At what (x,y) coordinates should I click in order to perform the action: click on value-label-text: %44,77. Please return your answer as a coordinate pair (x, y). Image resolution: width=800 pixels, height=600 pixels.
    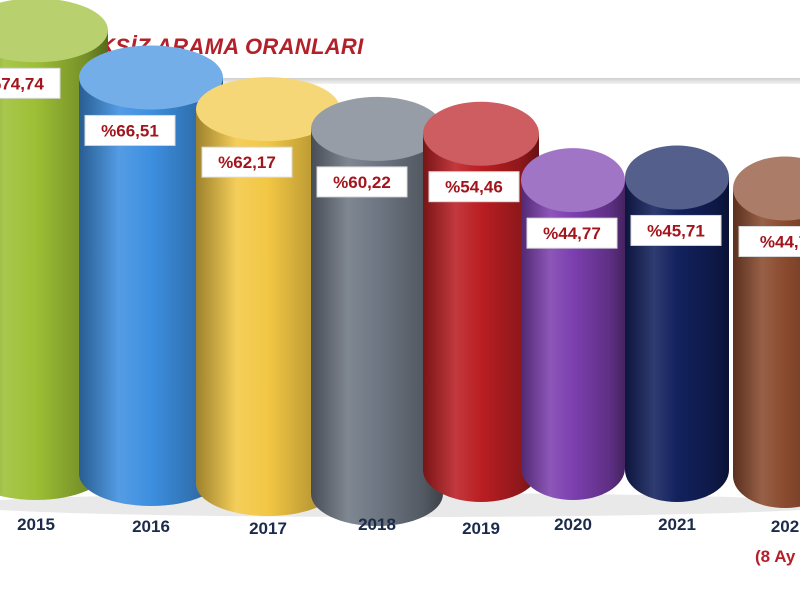
    Looking at the image, I should click on (572, 233).